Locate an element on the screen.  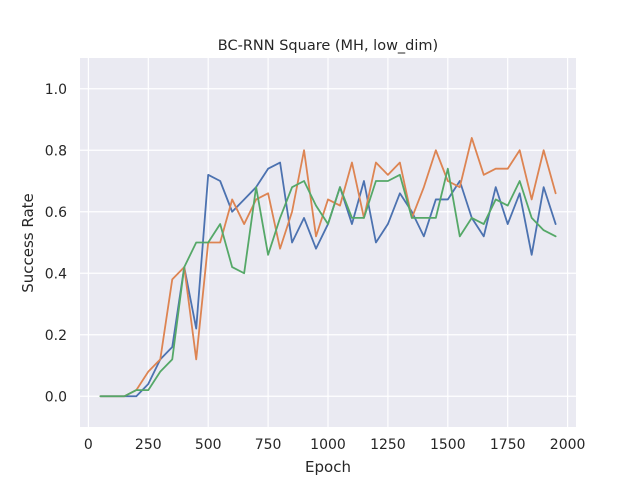
y-tick-label: 0.0 is located at coordinates (56, 397).